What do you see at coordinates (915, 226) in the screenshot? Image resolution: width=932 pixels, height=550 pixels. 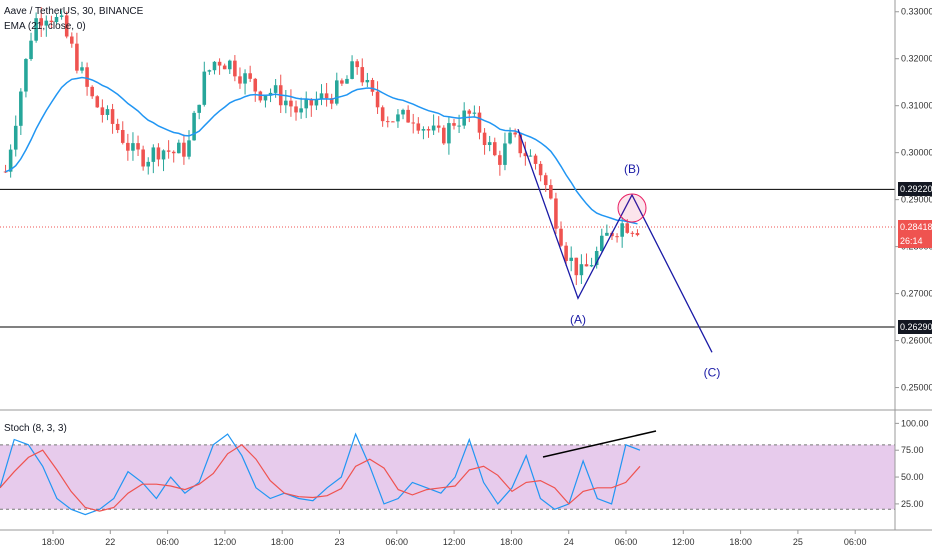 I see `current-price-label: 0.28418` at bounding box center [915, 226].